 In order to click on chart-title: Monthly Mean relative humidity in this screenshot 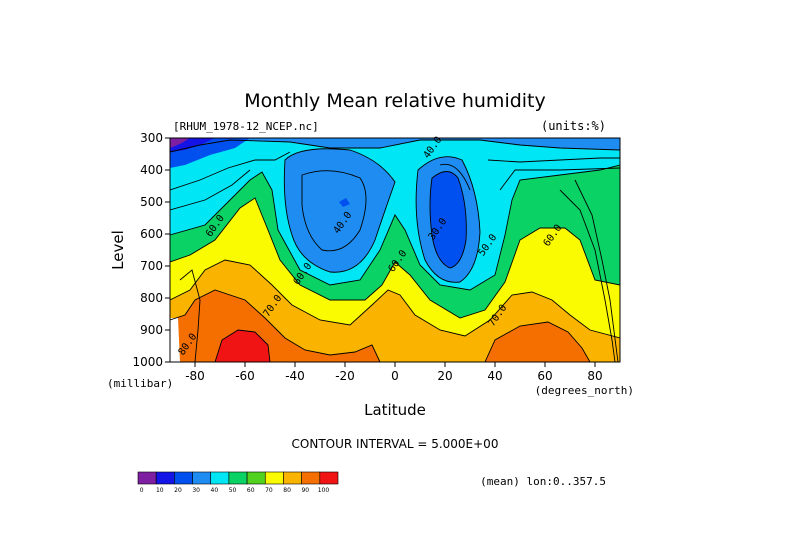, I will do `click(395, 101)`.